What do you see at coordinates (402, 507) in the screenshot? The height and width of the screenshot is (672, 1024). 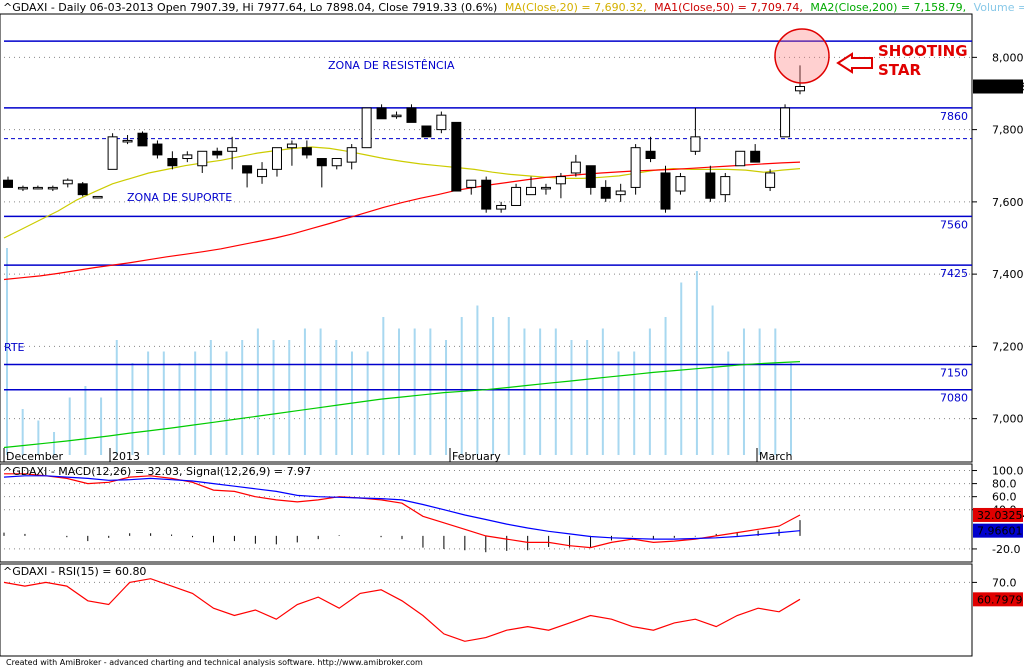 I see `macd-line` at bounding box center [402, 507].